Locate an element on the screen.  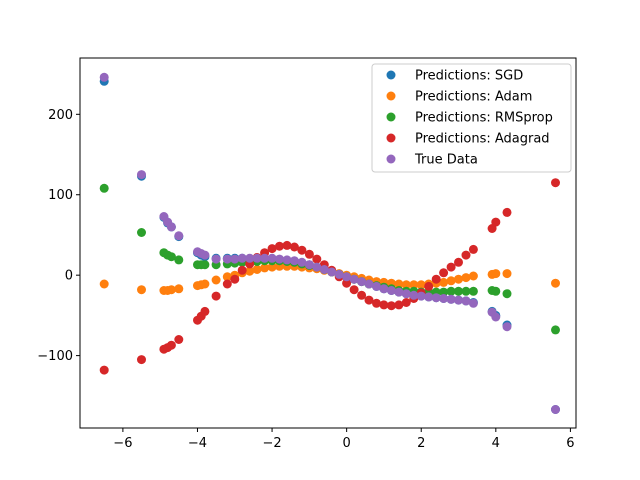
x-tick-label: −6 is located at coordinates (122, 443).